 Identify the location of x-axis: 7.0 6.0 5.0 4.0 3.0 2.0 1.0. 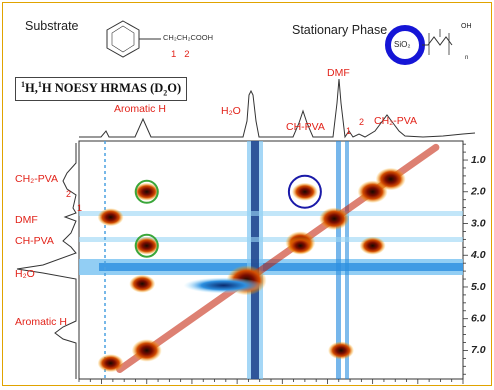
(271, 382).